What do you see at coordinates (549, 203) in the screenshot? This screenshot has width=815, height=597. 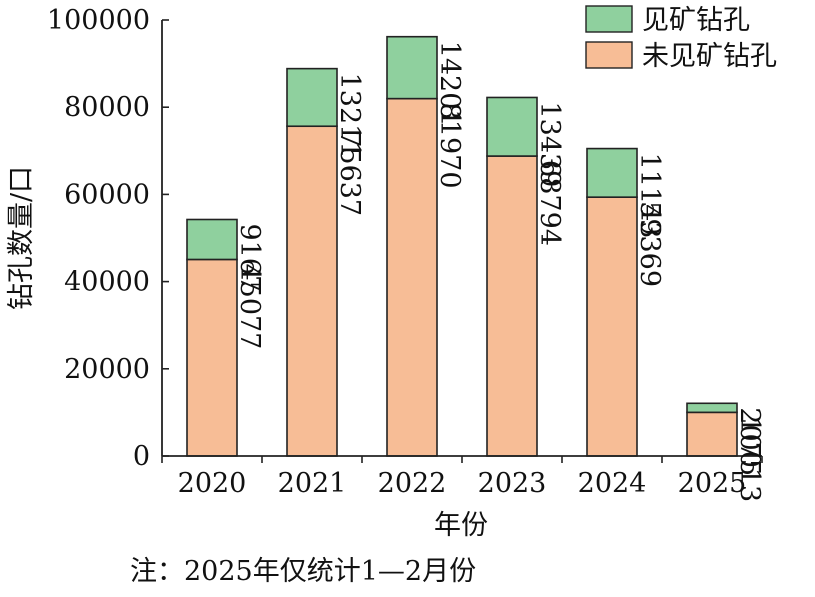 I see `data-label-no-ore-2023: 68794` at bounding box center [549, 203].